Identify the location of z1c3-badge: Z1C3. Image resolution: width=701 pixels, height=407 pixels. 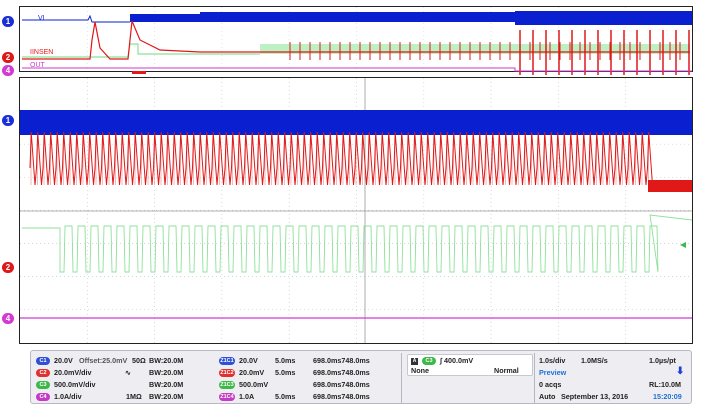
(227, 385).